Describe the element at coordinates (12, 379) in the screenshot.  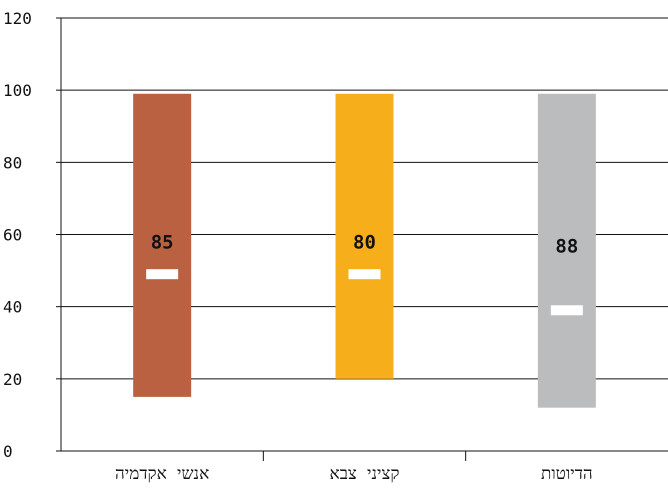
I see `y-tick-label: 20` at that location.